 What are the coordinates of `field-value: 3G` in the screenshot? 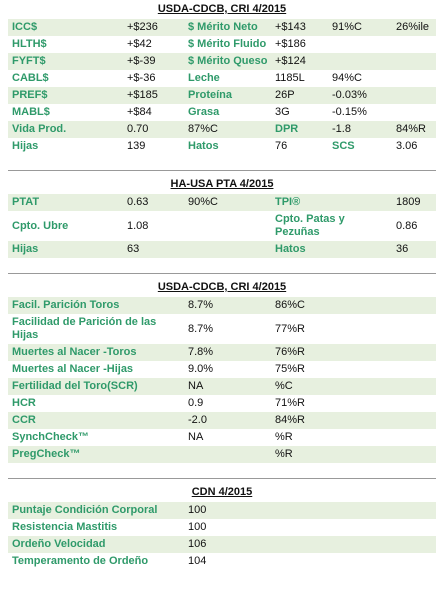 It's located at (282, 112).